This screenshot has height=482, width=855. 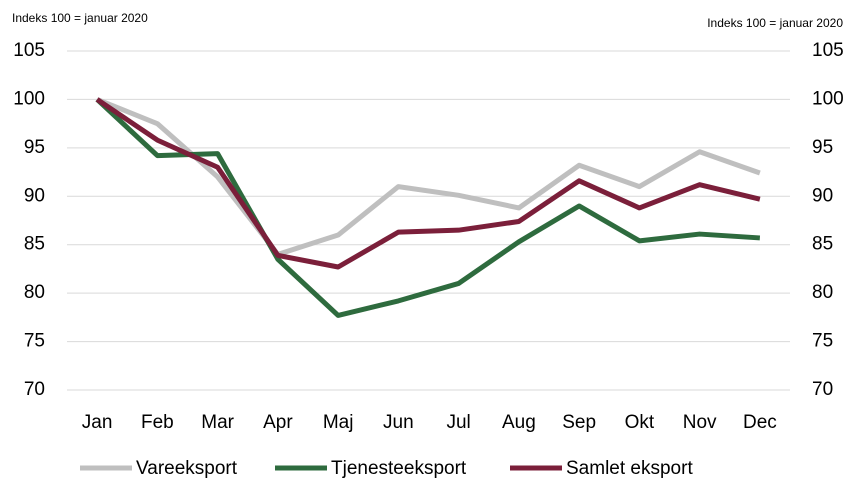 What do you see at coordinates (760, 422) in the screenshot?
I see `x-tick-label: Dec` at bounding box center [760, 422].